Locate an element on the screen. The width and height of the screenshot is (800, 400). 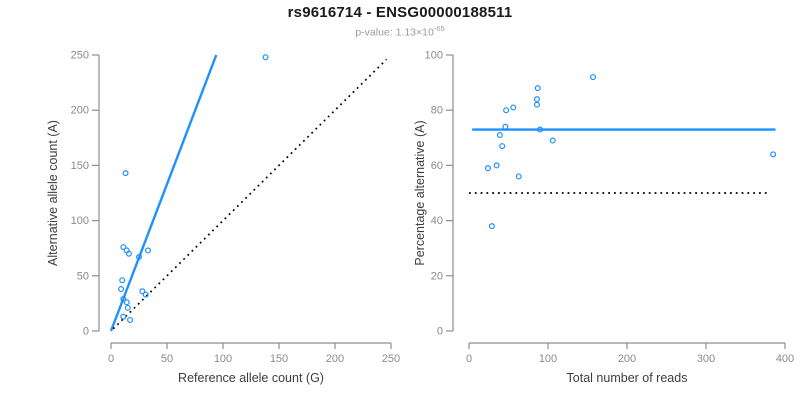
y-tick-label: 250 is located at coordinates (80, 56).